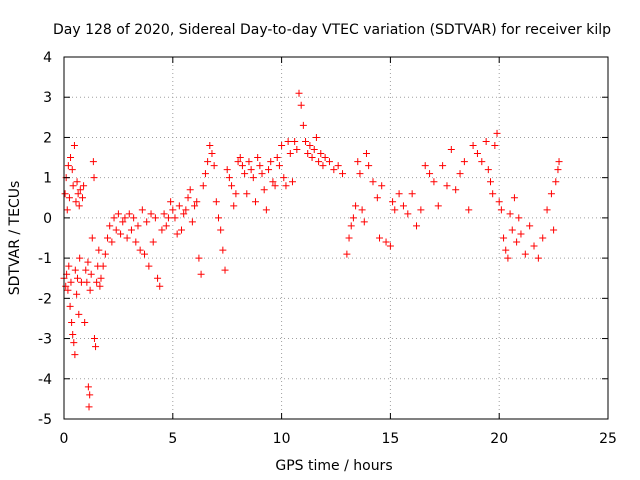 The image size is (640, 480). What do you see at coordinates (45, 420) in the screenshot?
I see `y-tick-label: -5` at bounding box center [45, 420].